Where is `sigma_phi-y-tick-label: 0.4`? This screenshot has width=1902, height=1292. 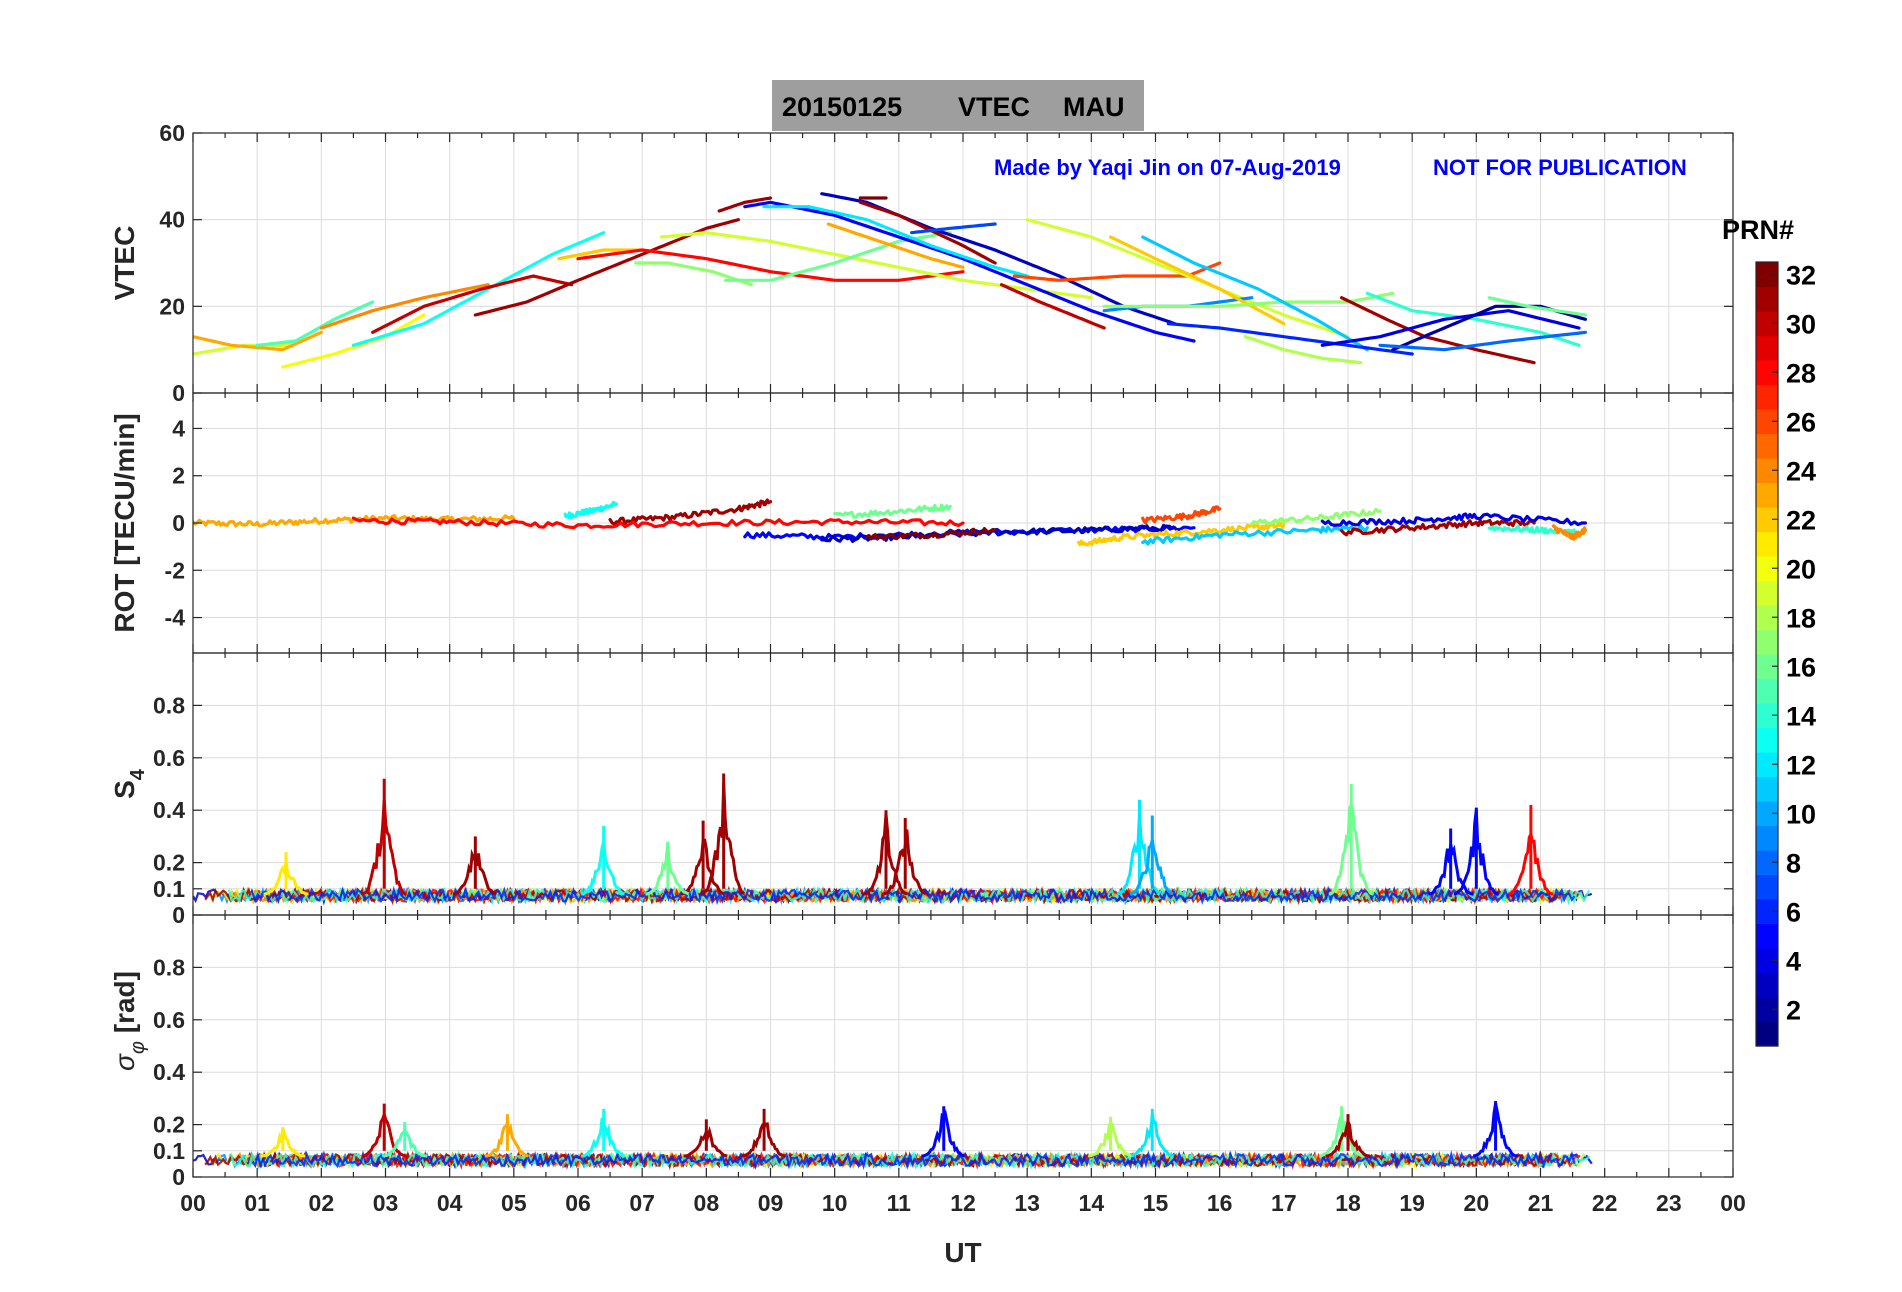
sigma_phi-y-tick-label: 0.4 is located at coordinates (169, 1072).